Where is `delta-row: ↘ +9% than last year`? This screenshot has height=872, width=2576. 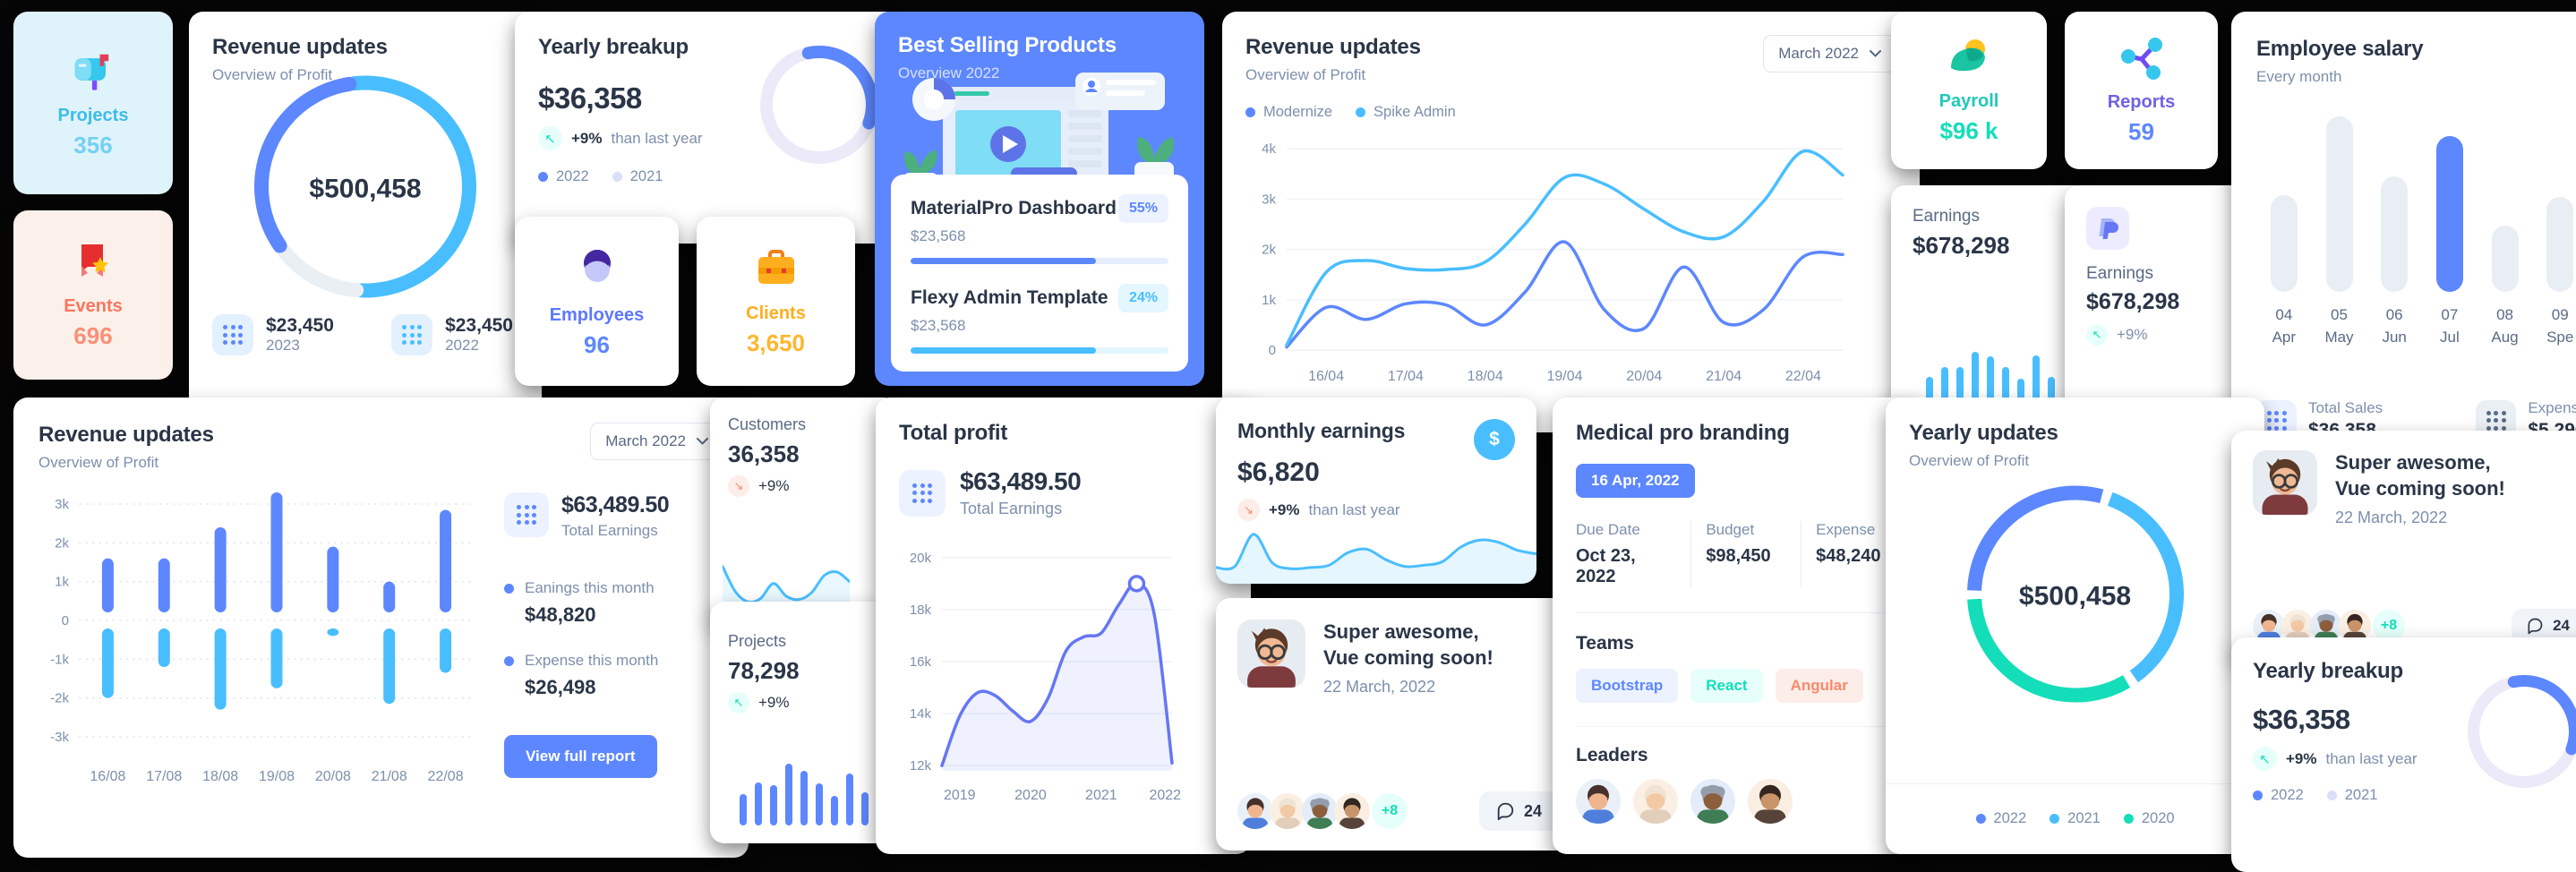
delta-row: ↘ +9% than last year is located at coordinates (1321, 510).